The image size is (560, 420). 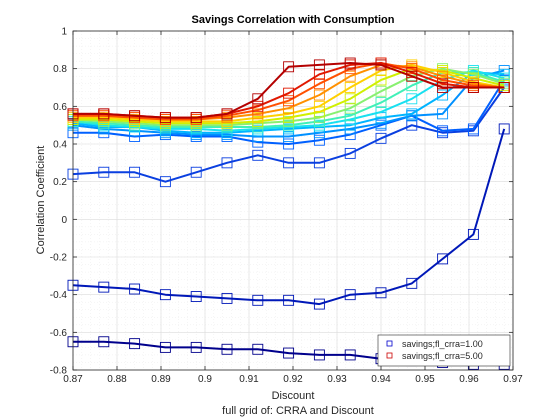 I want to click on y-tick-label: -0.8, so click(x=59, y=371).